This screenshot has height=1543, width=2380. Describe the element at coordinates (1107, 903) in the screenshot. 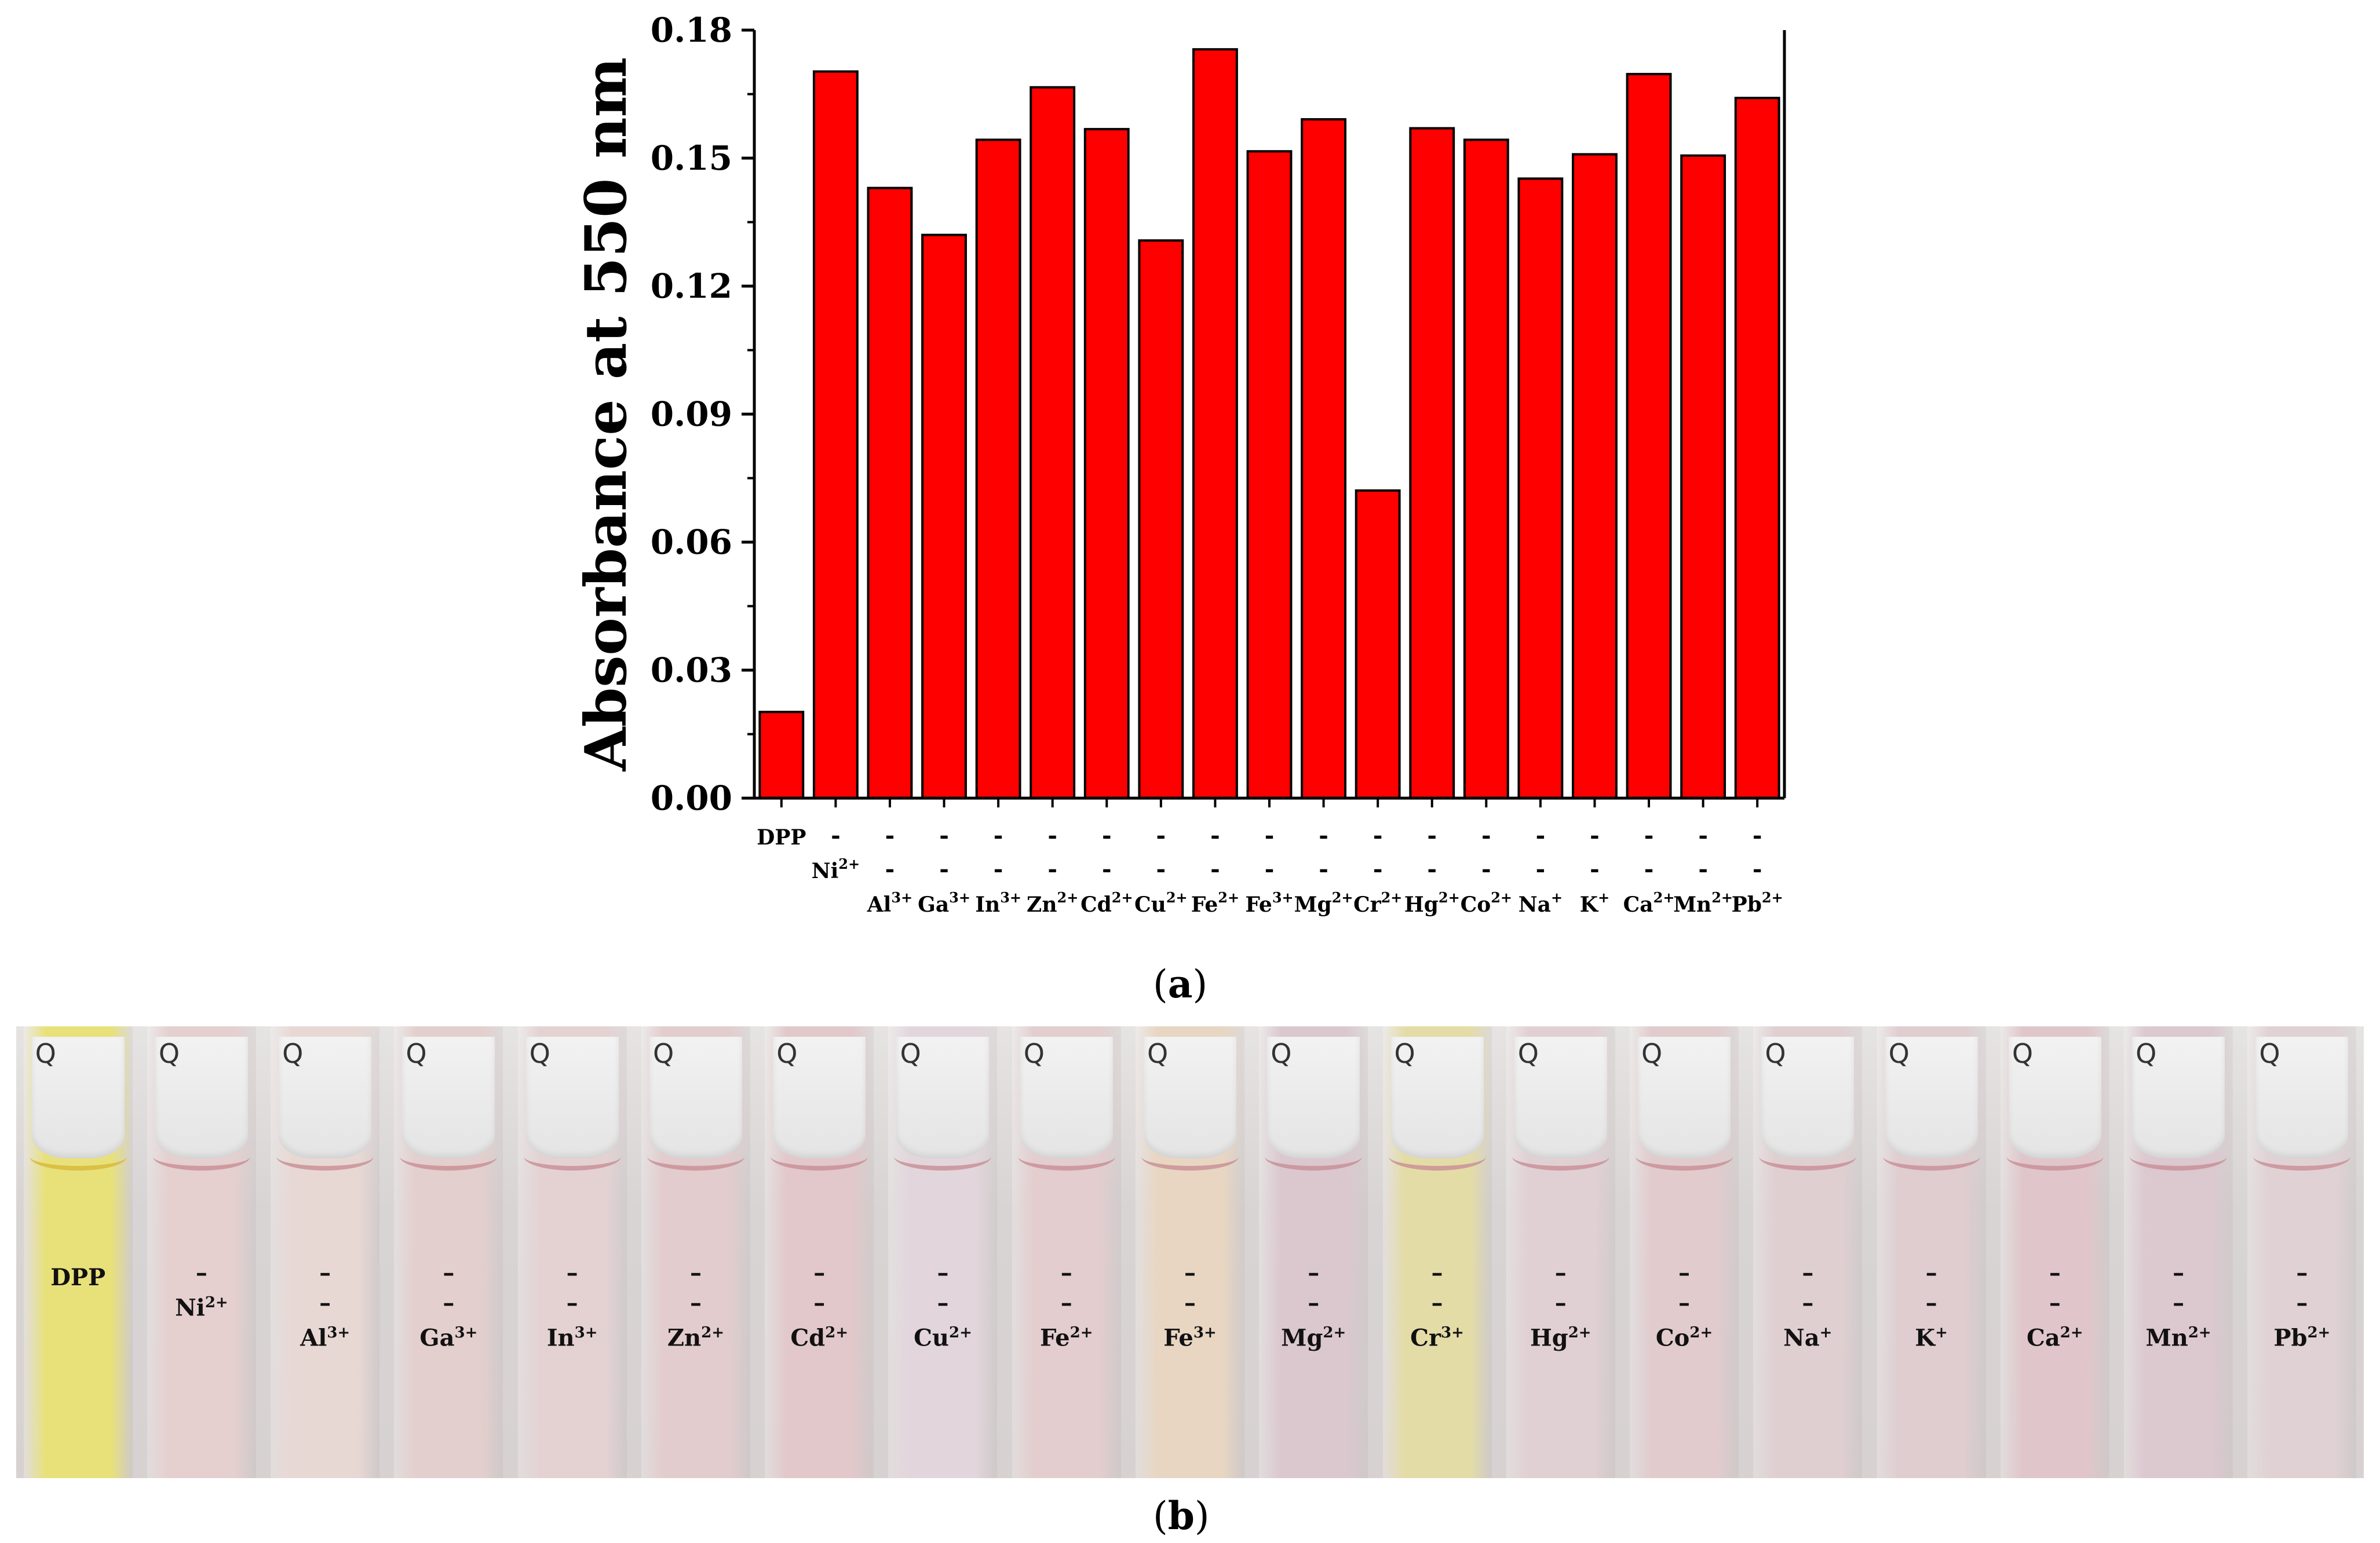

I see `x-tick-label: Cd2+` at that location.